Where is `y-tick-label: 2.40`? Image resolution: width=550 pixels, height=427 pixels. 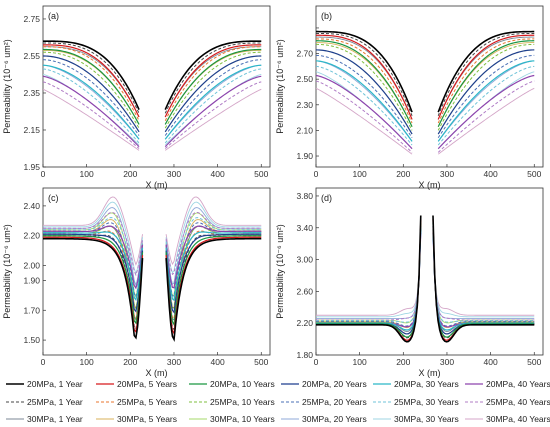
y-tick-label: 2.40 is located at coordinates (31, 206).